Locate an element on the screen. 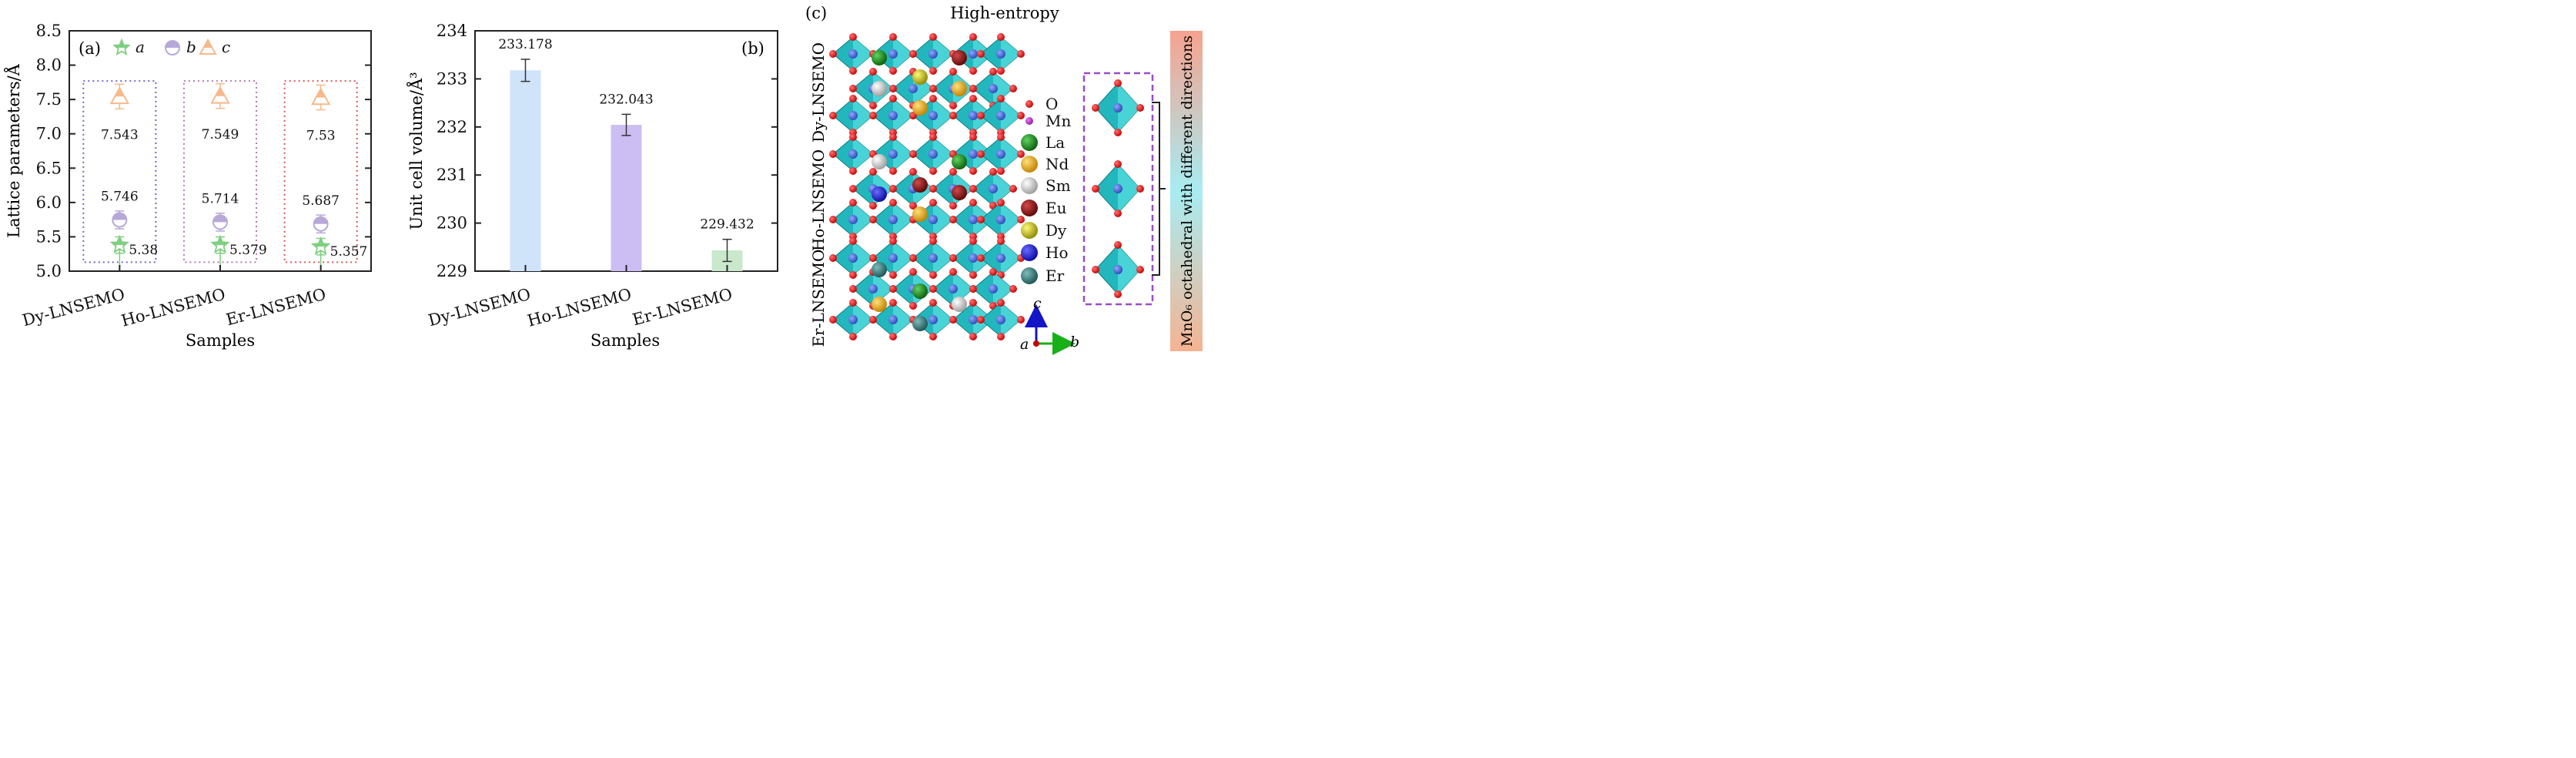  y-tick-label-a: 8.5 is located at coordinates (49, 31).